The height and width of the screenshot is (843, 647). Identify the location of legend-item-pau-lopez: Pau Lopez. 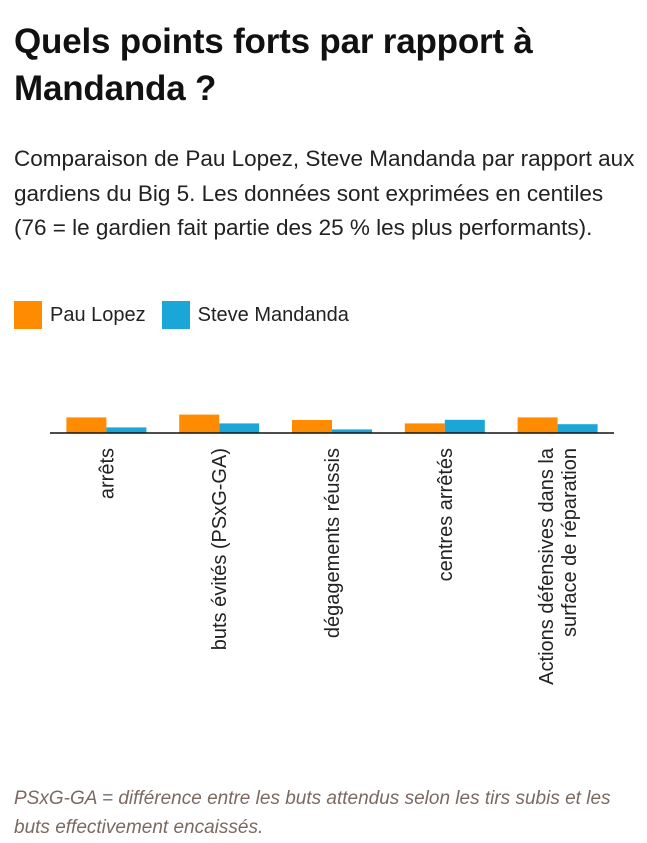
(80, 315).